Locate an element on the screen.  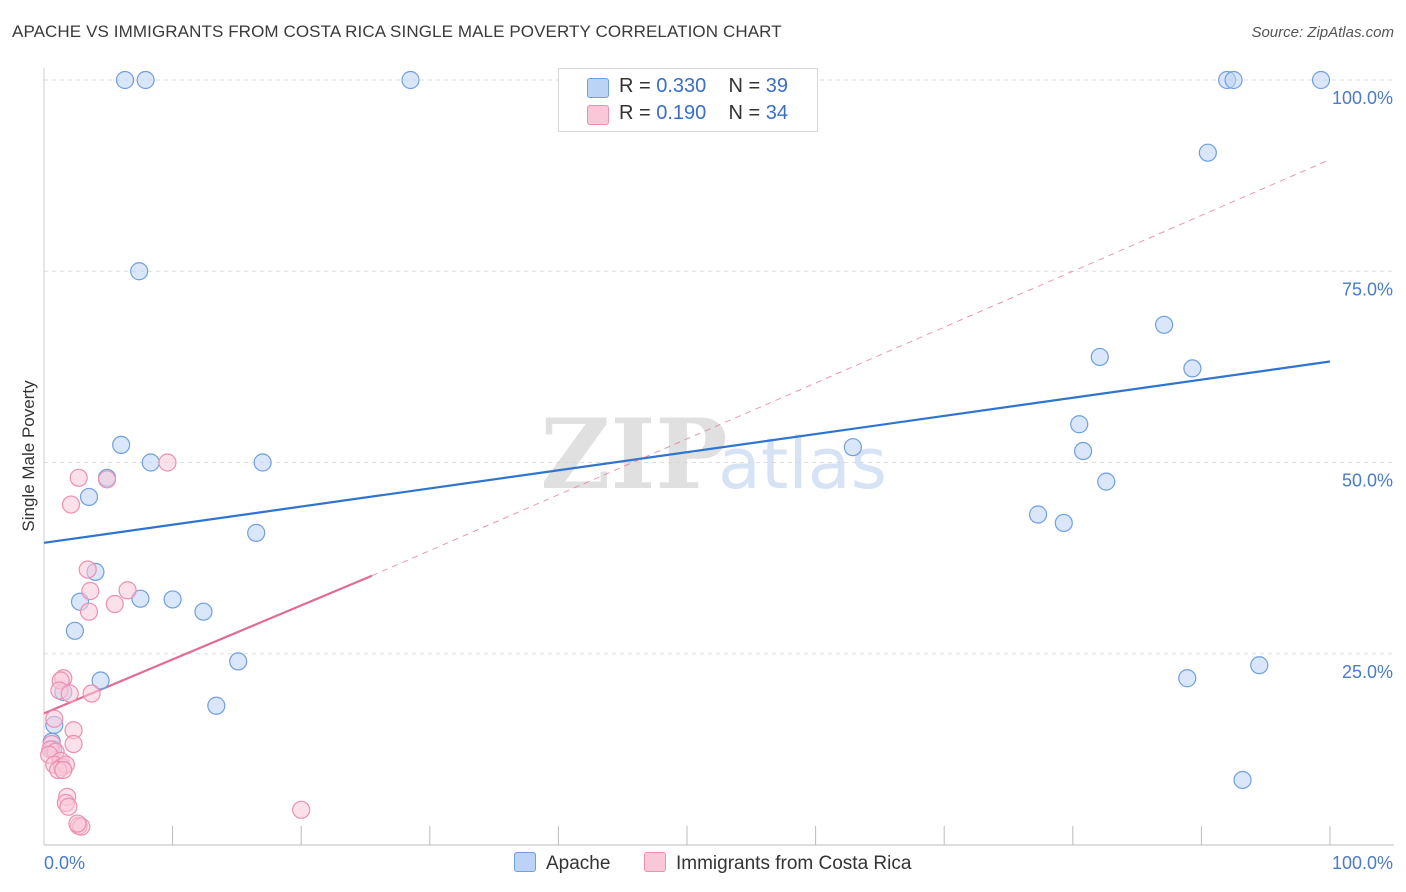
series-legend-costa-rica: Immigrants from Costa Rica is located at coordinates (777, 863).